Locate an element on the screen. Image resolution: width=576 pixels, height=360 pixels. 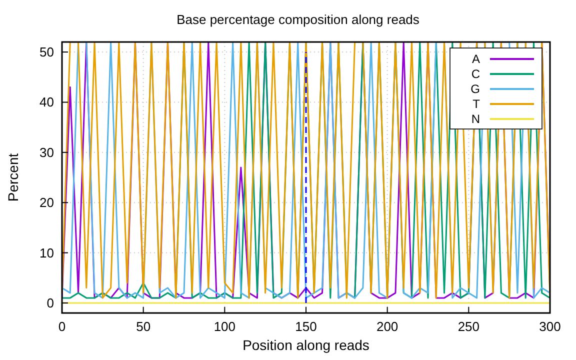
x-tick-label: 50 is located at coordinates (143, 326).